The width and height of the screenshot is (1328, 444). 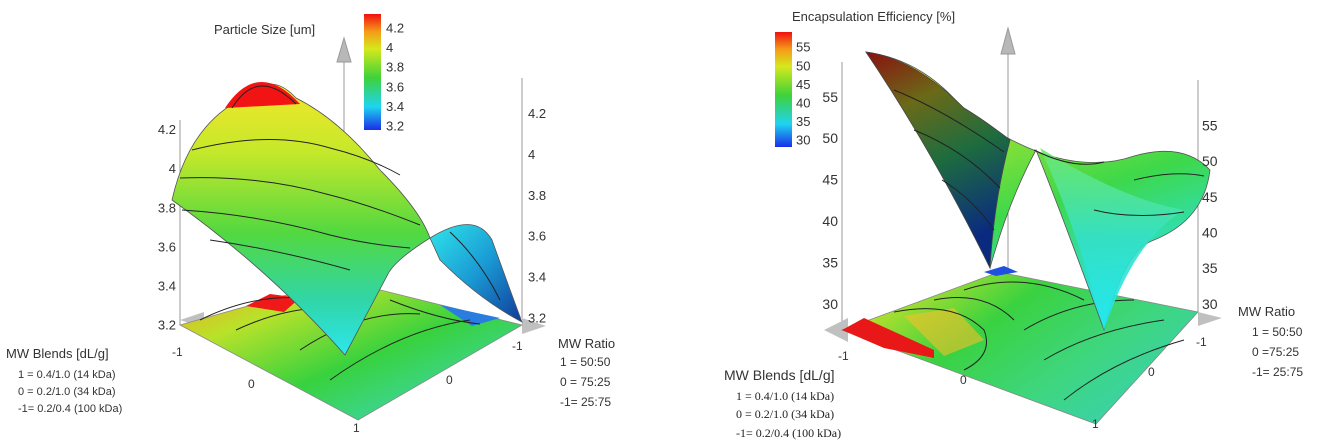 I want to click on z-tick-left-50: 50, so click(x=830, y=138).